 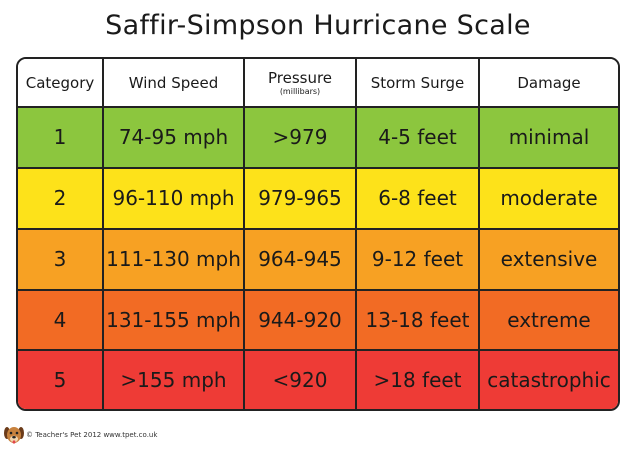 What do you see at coordinates (173, 137) in the screenshot?
I see `cell-wind-speed: 74-95 mph` at bounding box center [173, 137].